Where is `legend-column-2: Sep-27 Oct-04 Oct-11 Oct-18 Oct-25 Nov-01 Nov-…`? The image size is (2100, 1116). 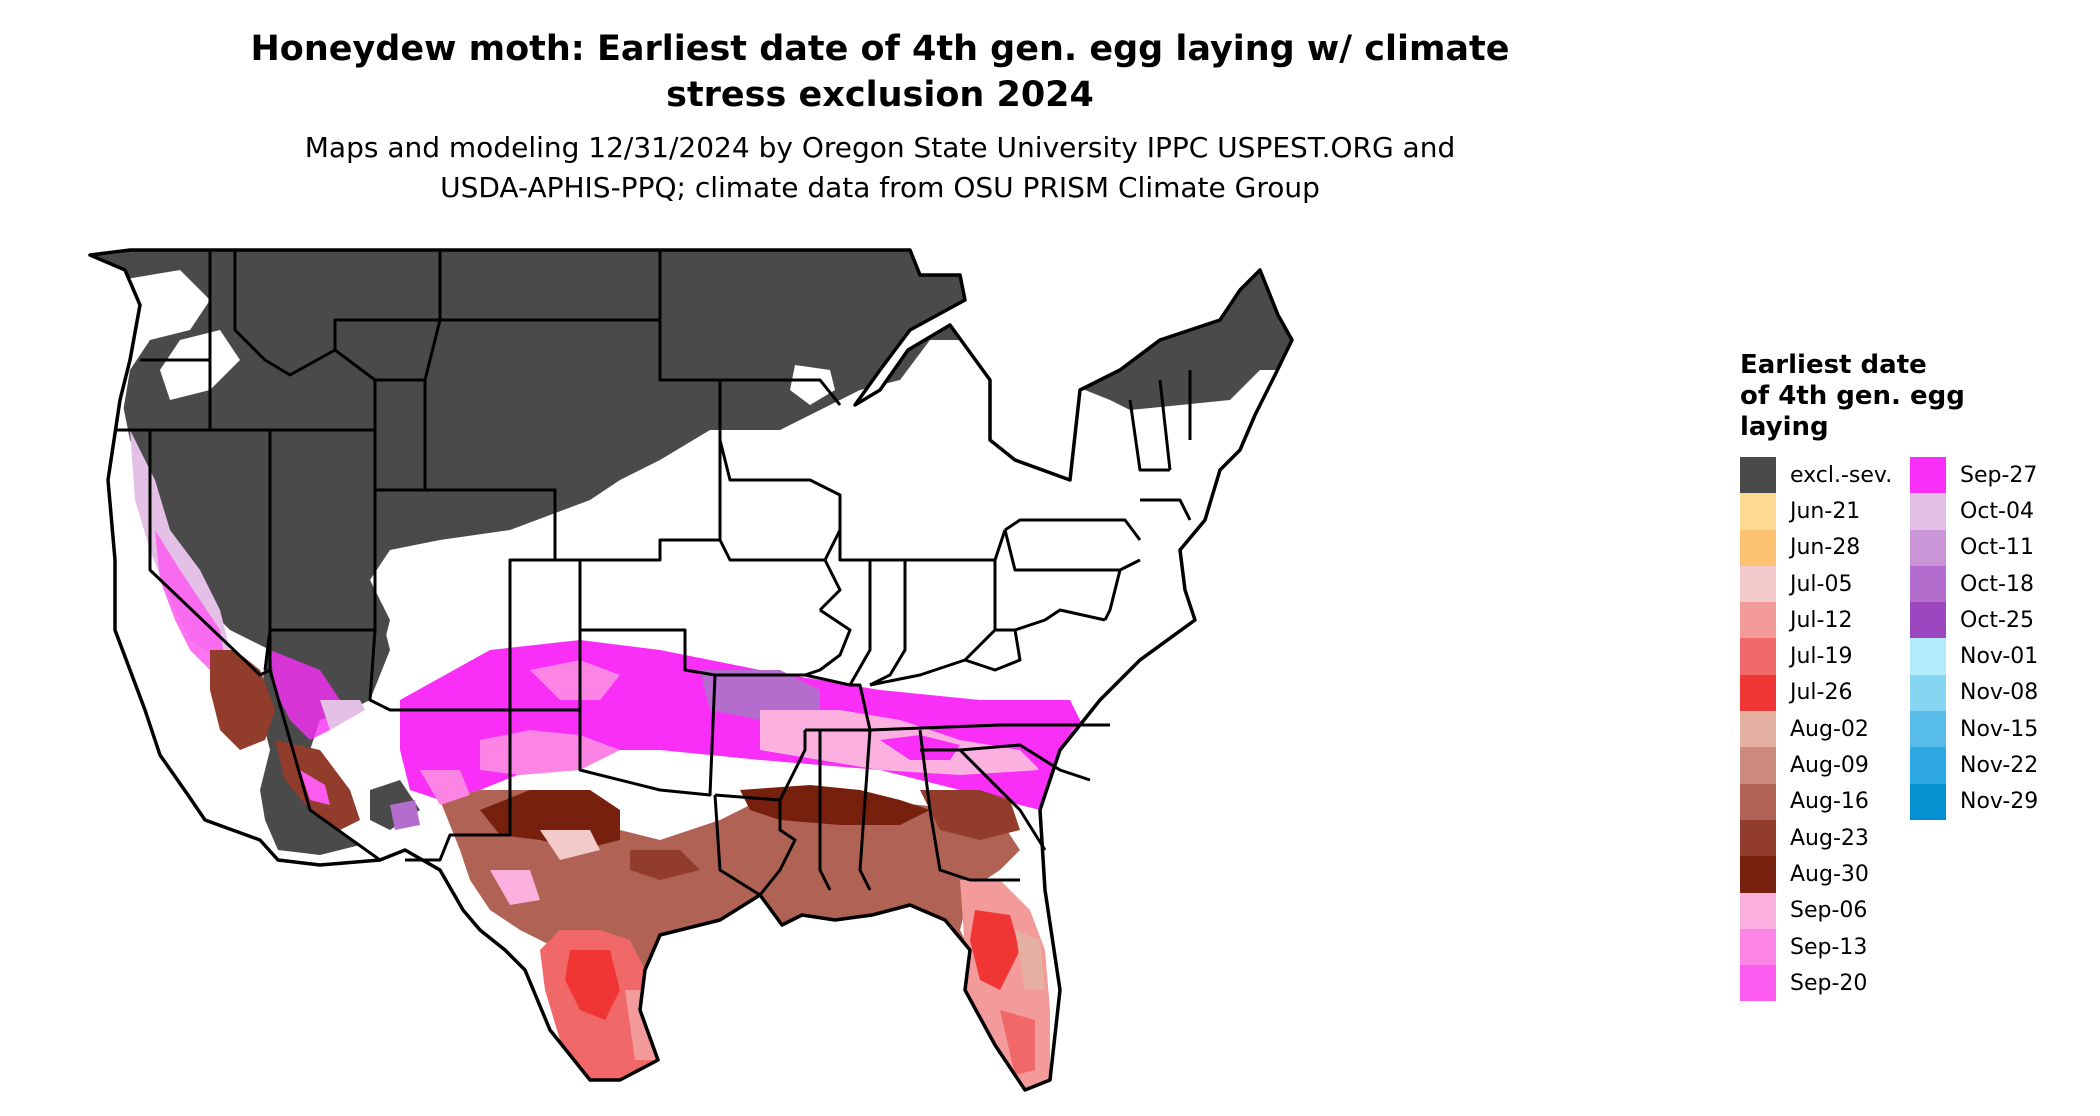 legend-column-2: Sep-27 Oct-04 Oct-11 Oct-18 Oct-25 Nov-01 Nov-… is located at coordinates (1995, 729).